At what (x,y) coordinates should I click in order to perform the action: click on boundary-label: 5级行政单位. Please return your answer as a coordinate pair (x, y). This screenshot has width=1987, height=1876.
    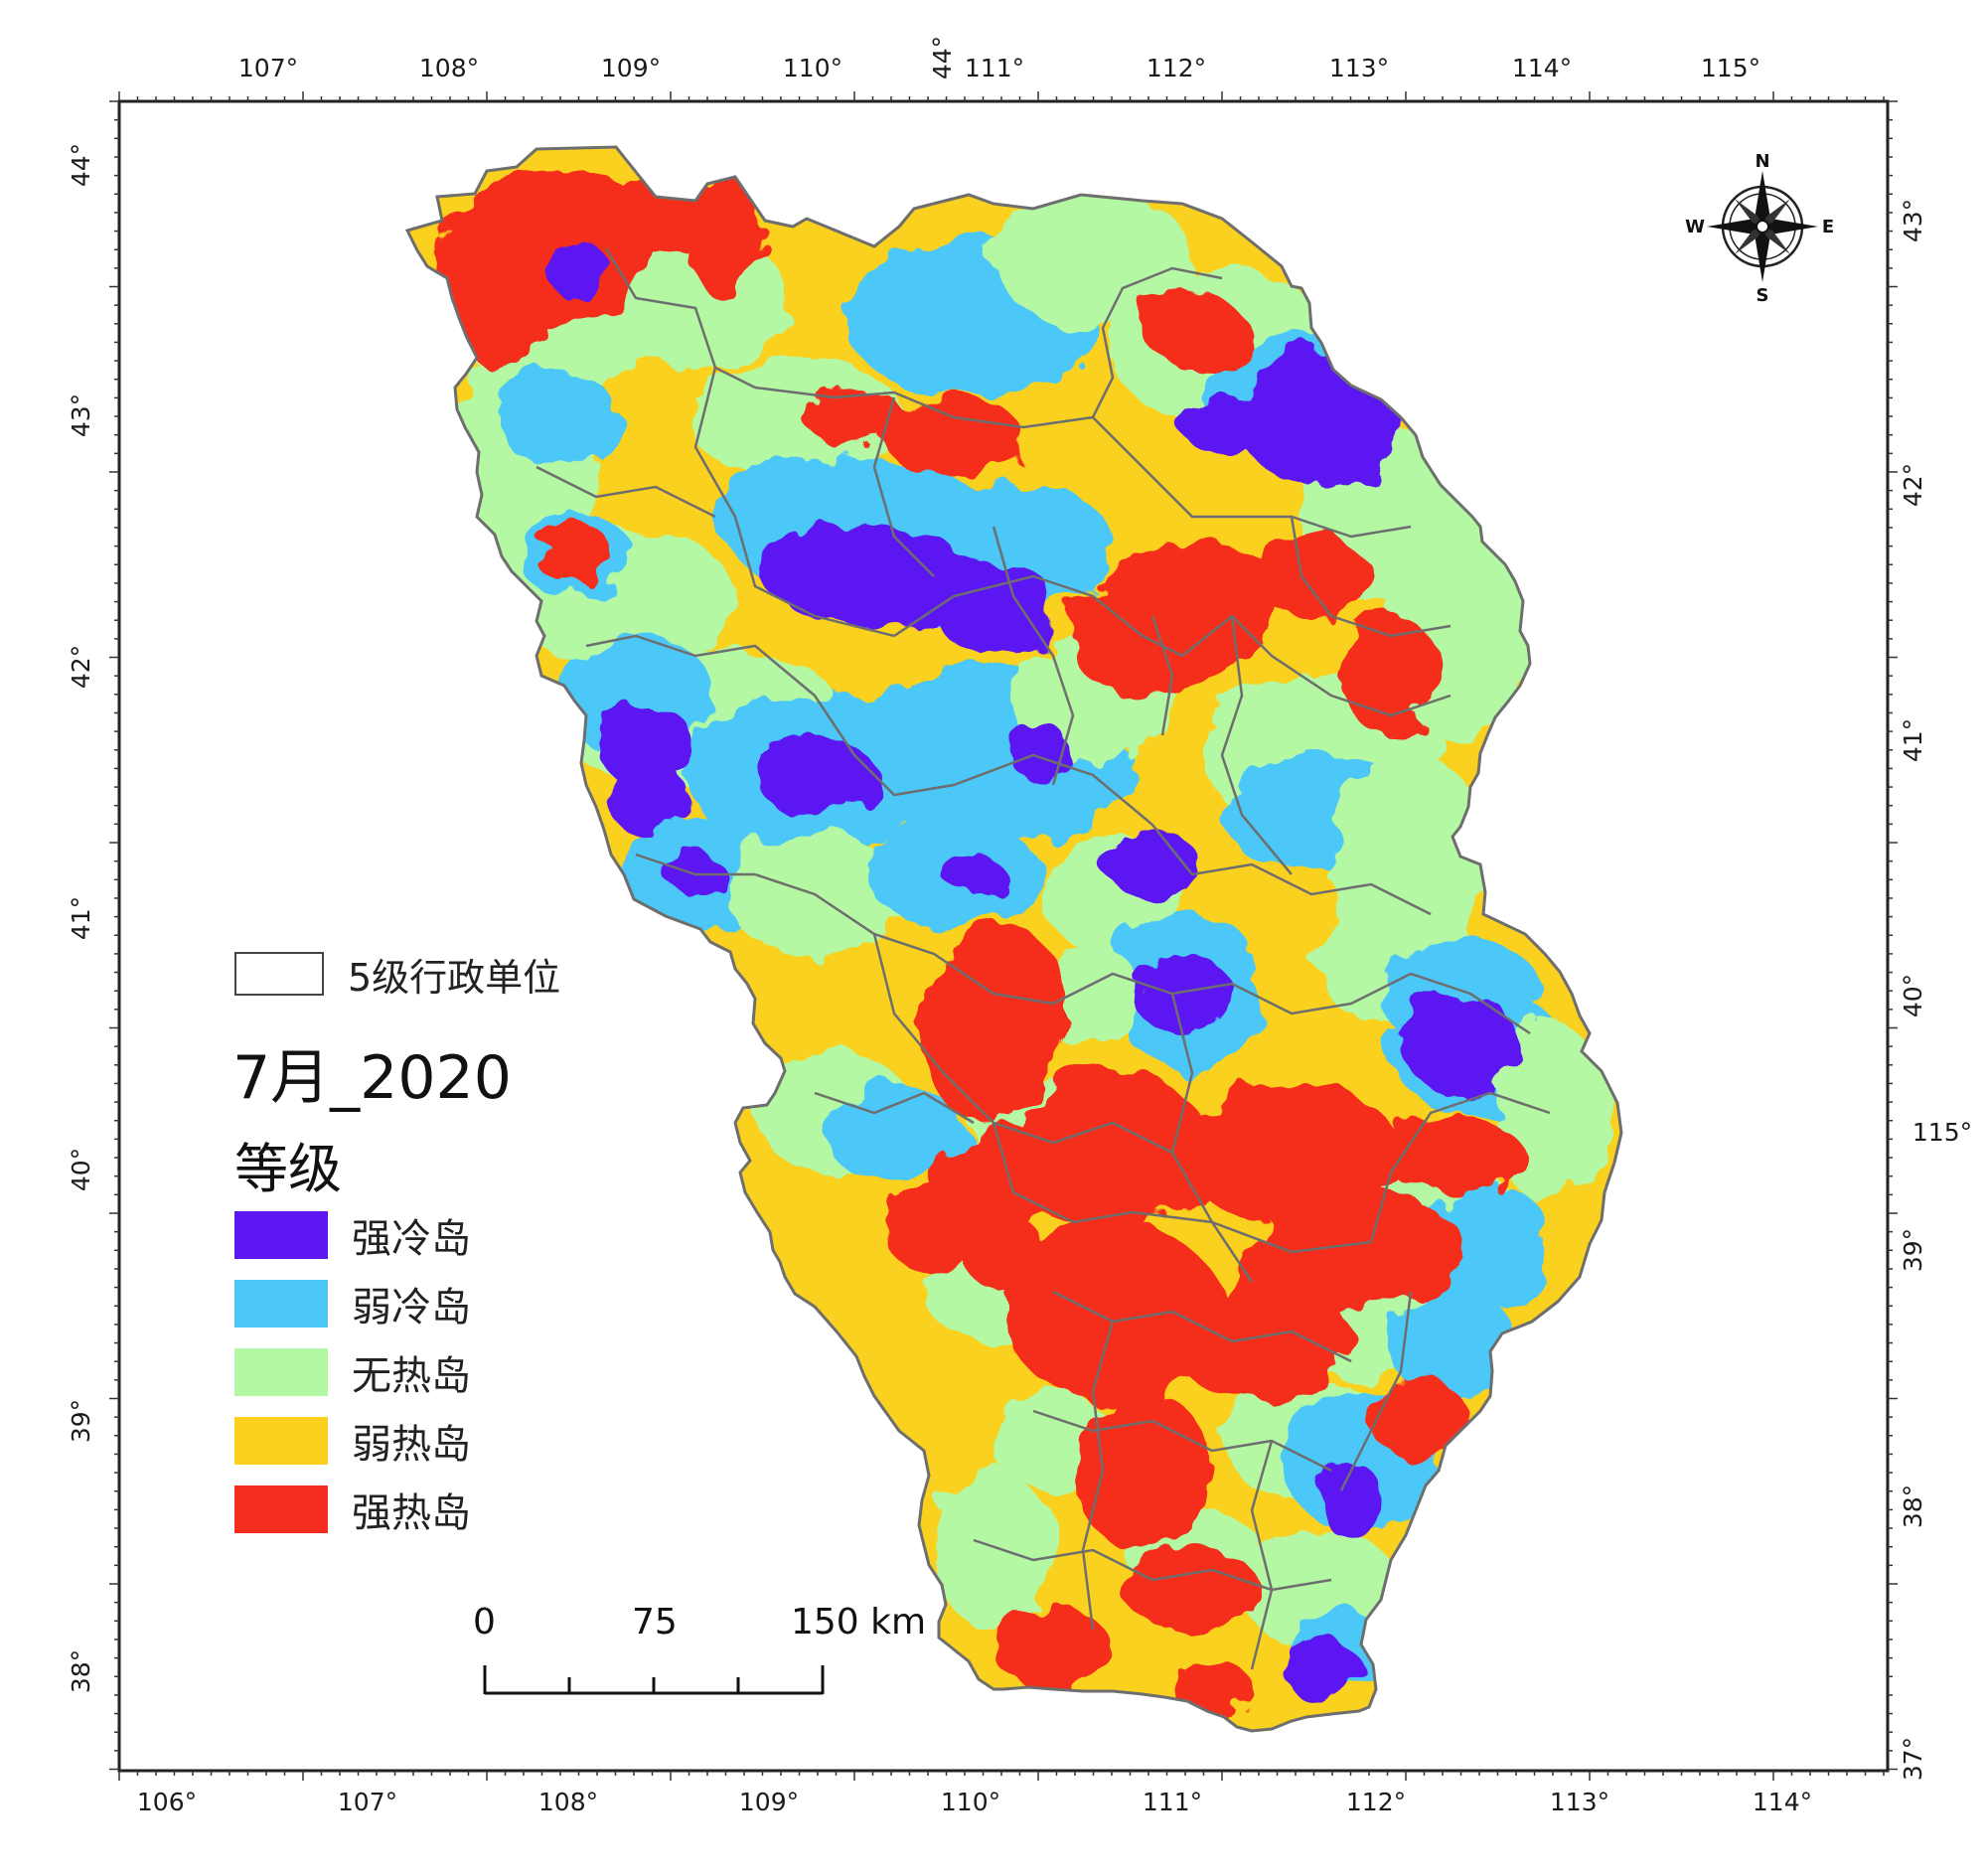
    Looking at the image, I should click on (455, 977).